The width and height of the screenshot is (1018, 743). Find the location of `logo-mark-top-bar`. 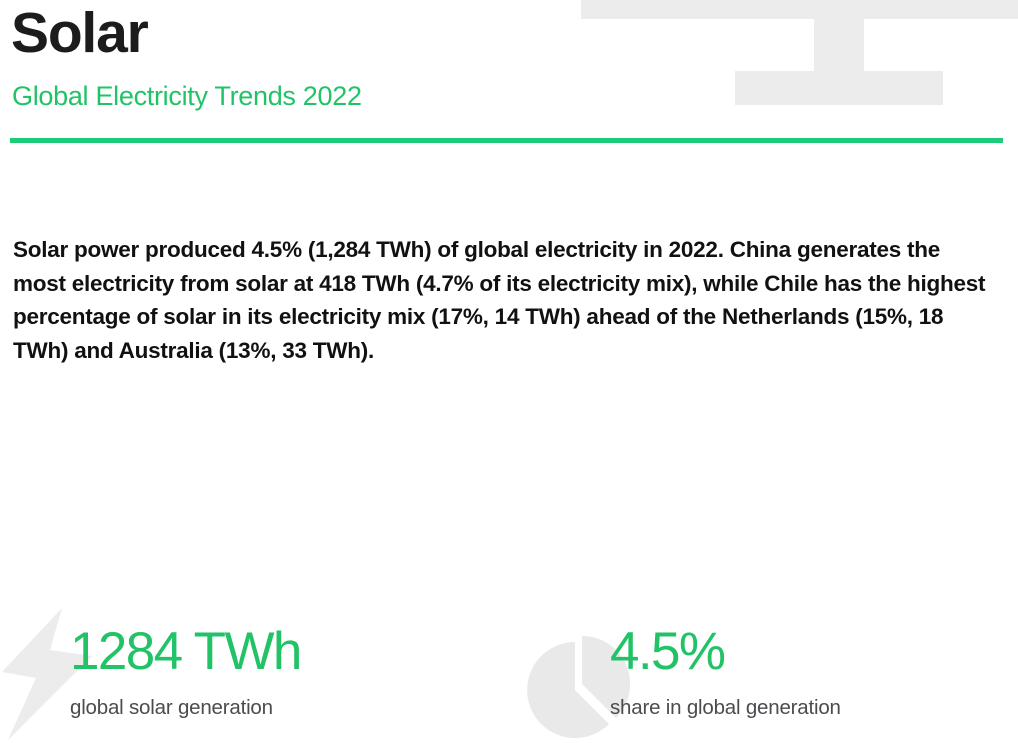

logo-mark-top-bar is located at coordinates (799, 9).